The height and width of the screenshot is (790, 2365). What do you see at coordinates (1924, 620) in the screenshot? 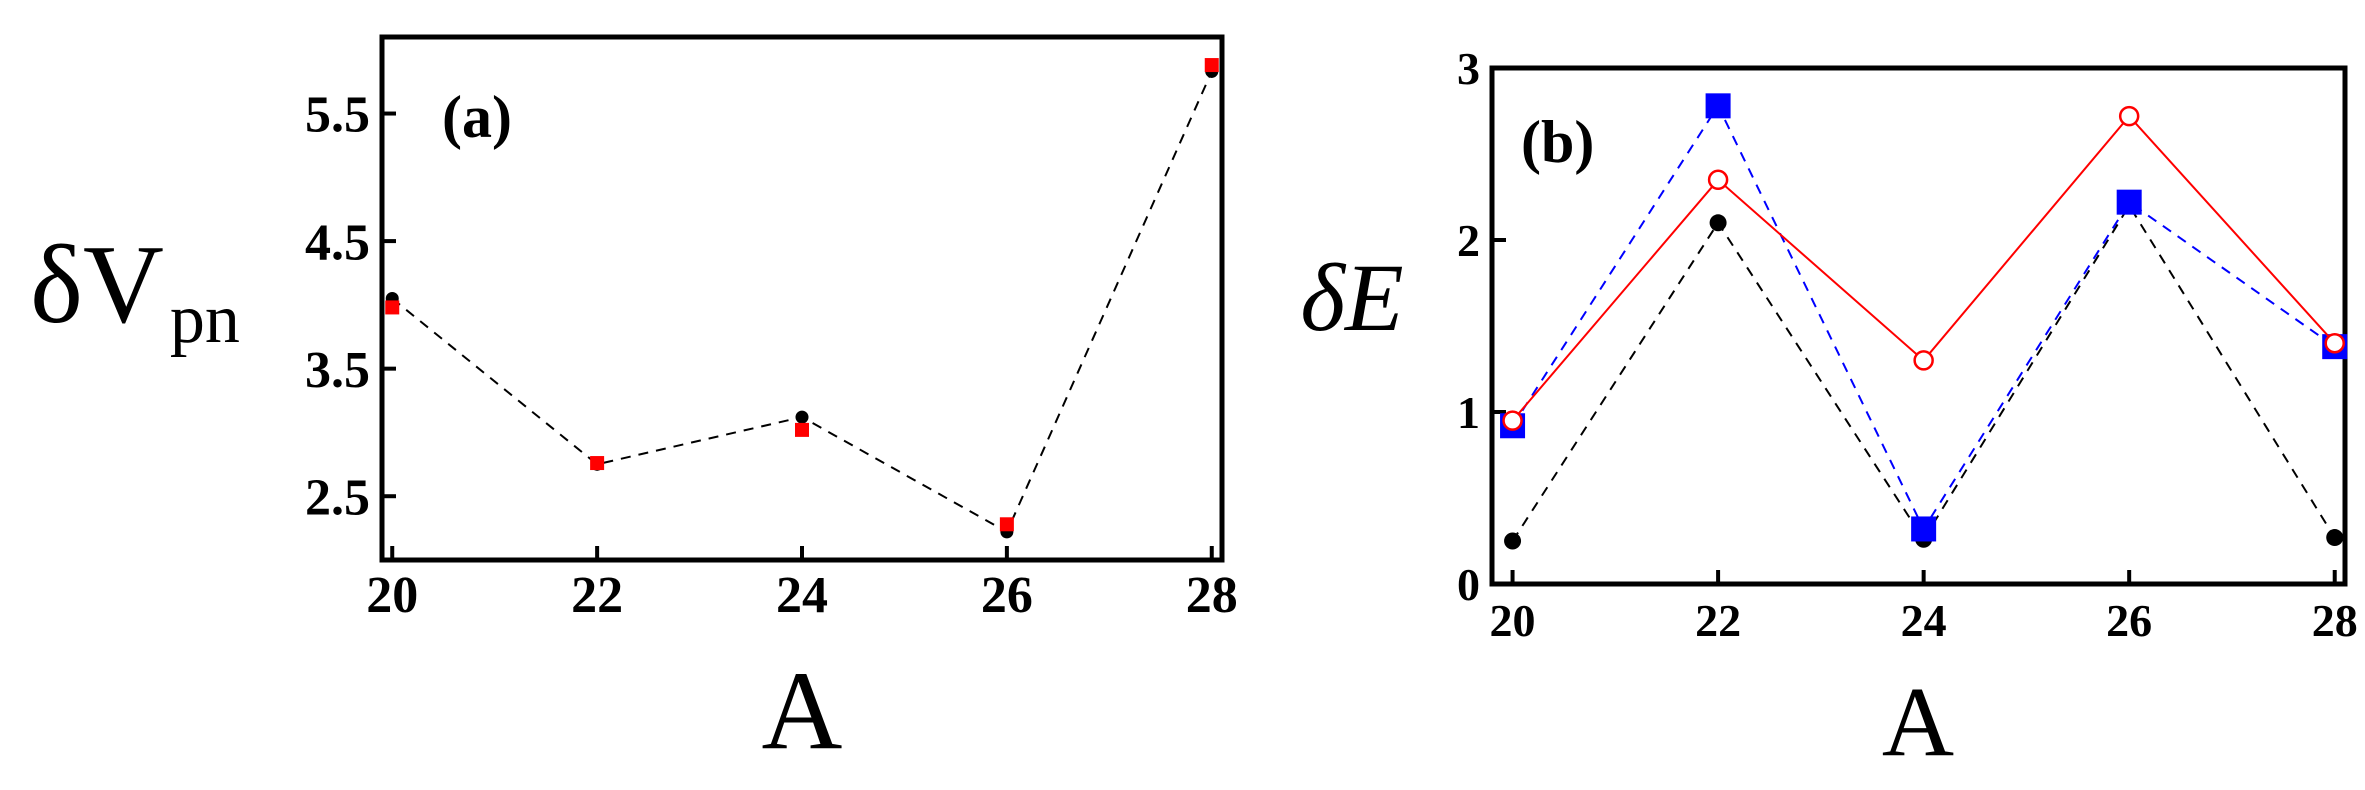
I see `panel-b-x-tick-label: 24` at bounding box center [1924, 620].